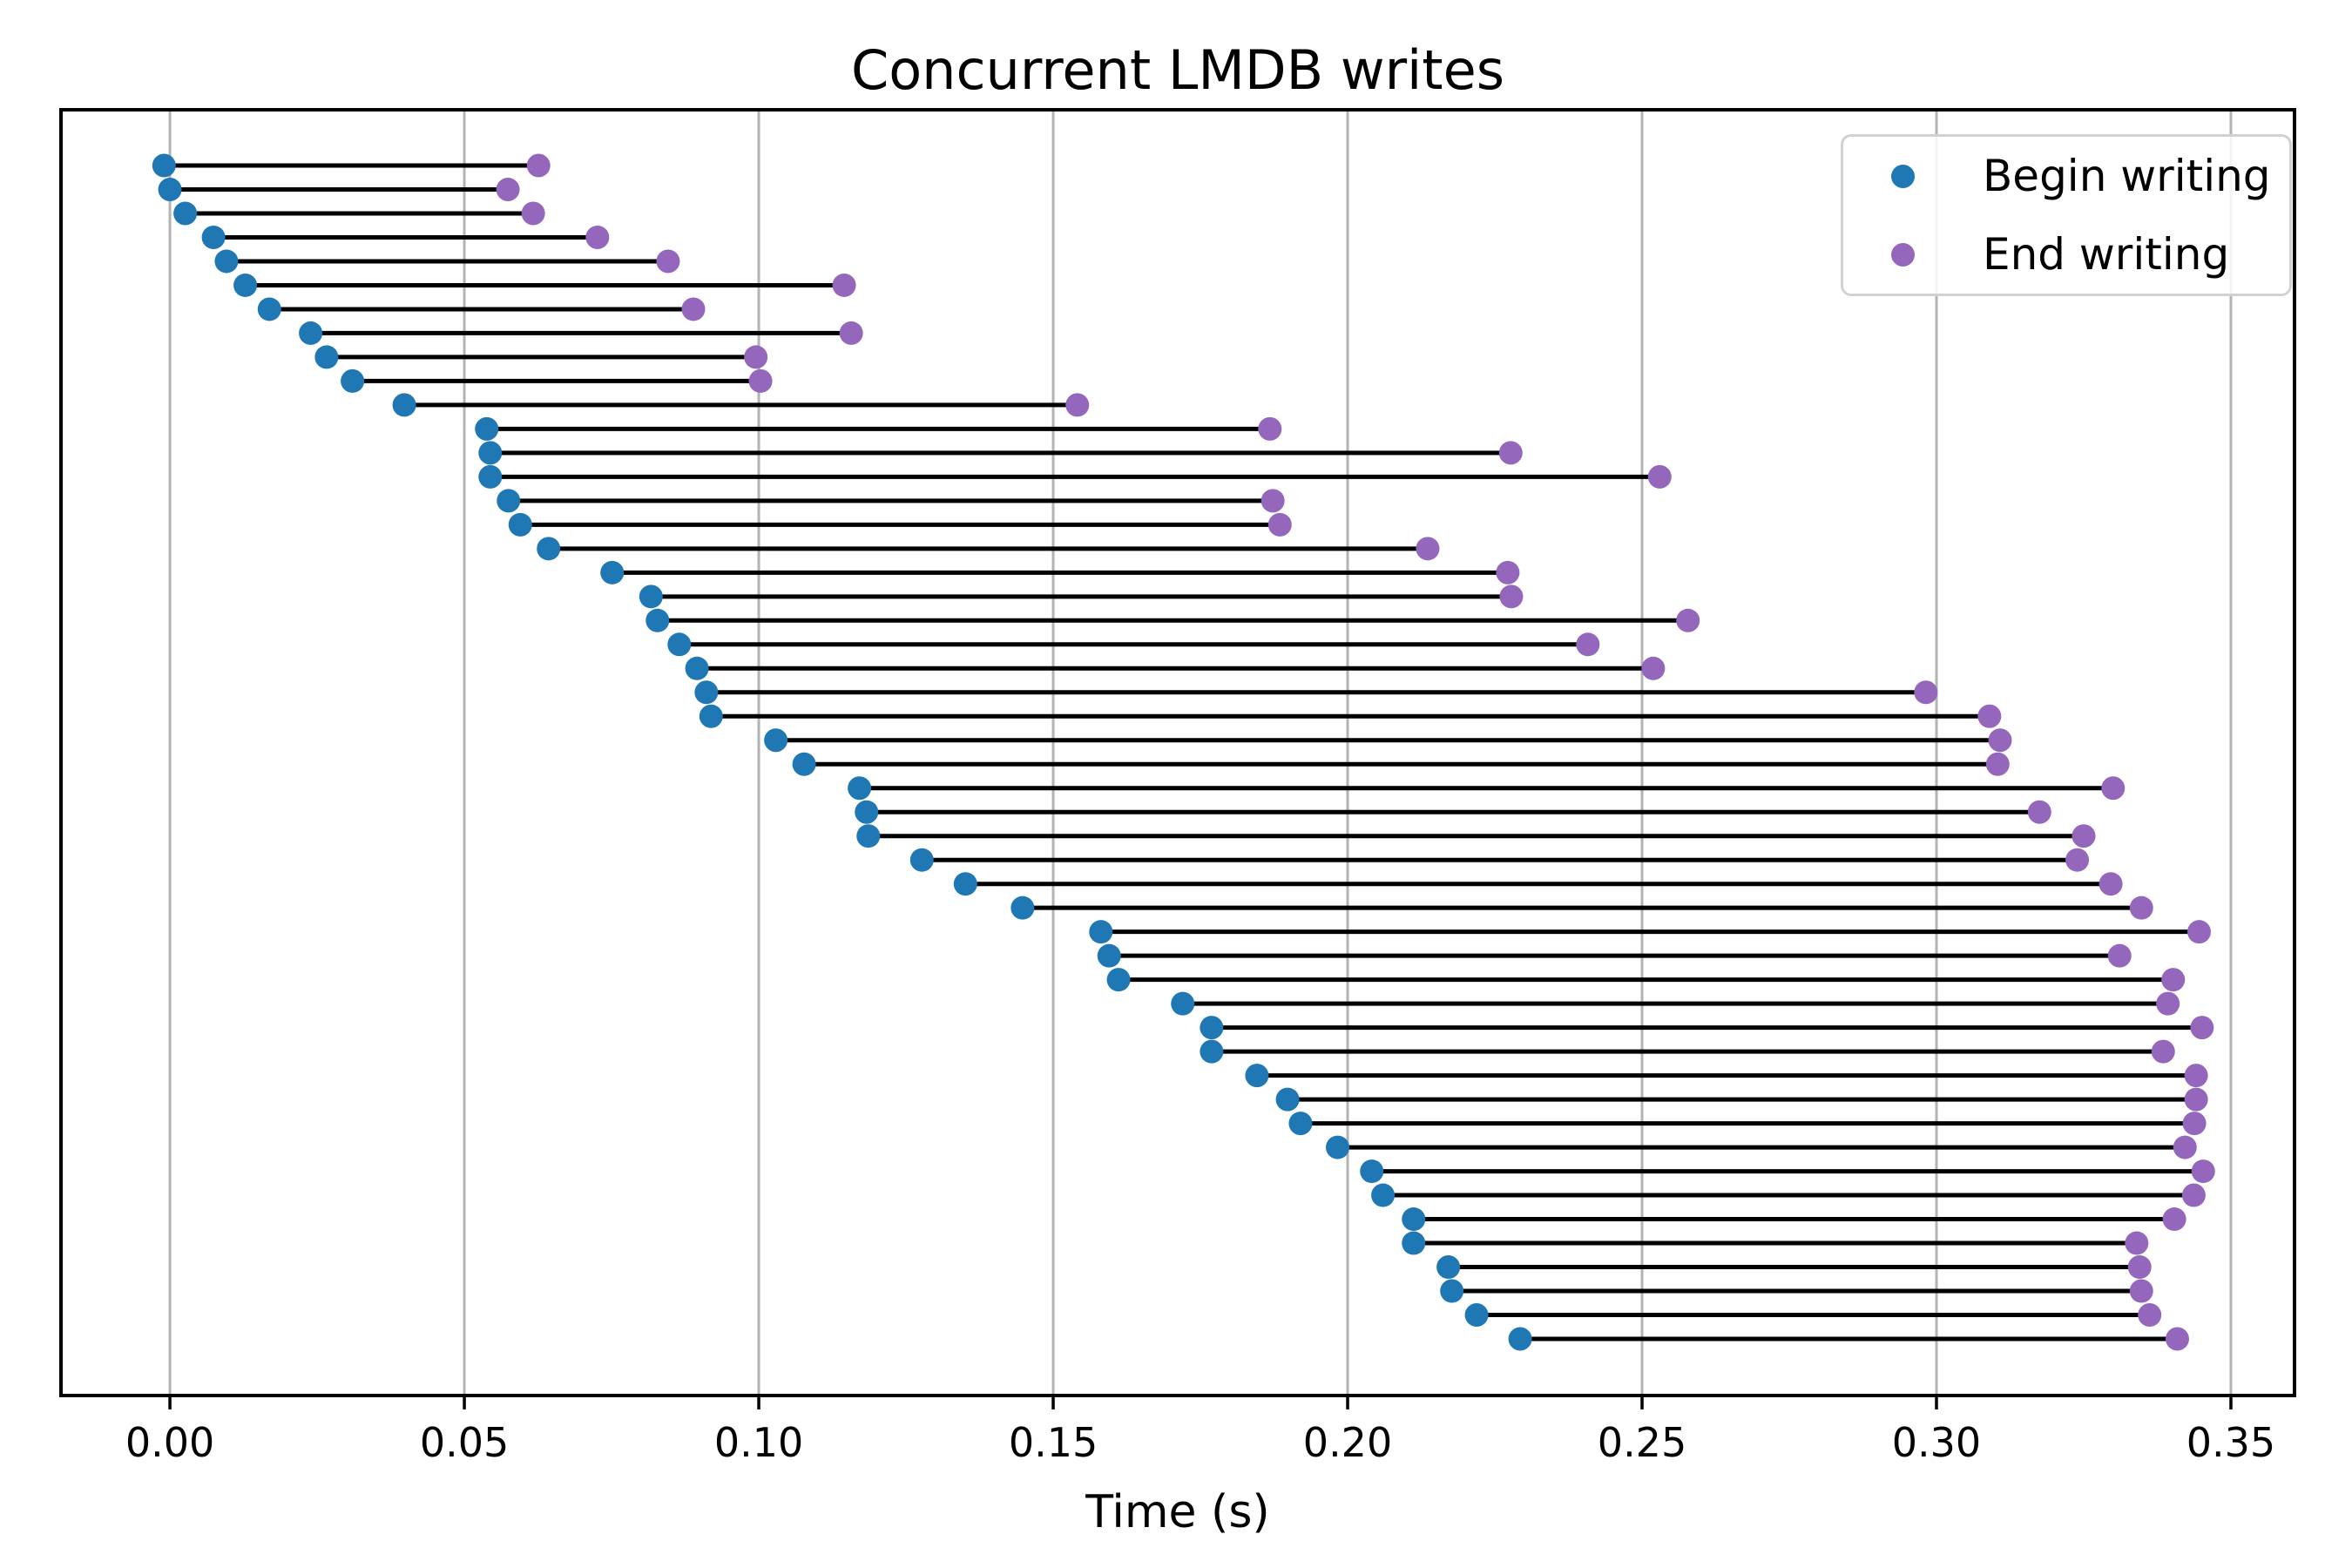  Describe the element at coordinates (1903, 255) in the screenshot. I see `end-writing-marker-icon` at that location.